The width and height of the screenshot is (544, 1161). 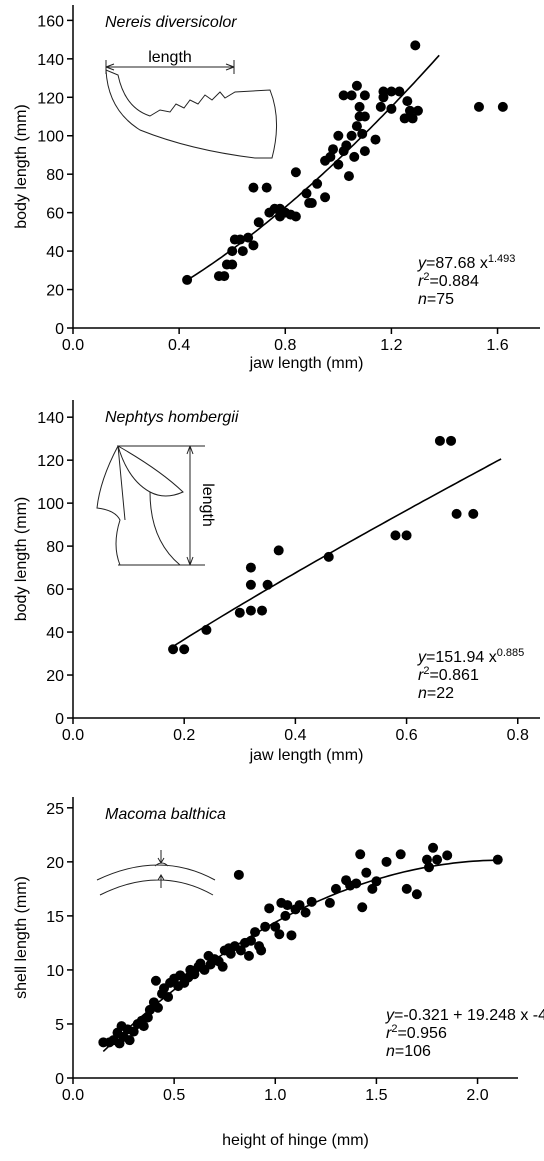 What do you see at coordinates (55, 214) in the screenshot?
I see `y-tick-label: 60` at bounding box center [55, 214].